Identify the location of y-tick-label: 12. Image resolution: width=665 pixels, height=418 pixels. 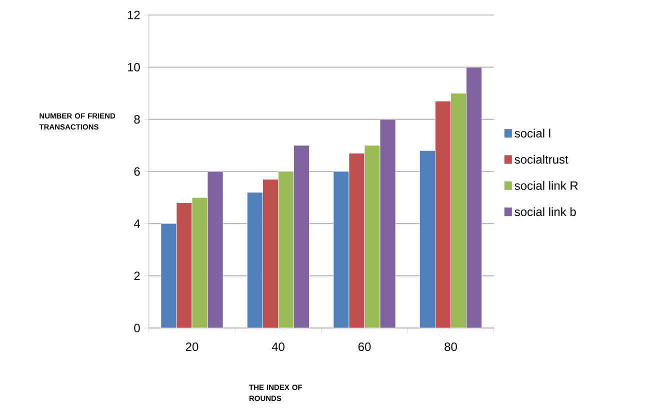
(134, 15).